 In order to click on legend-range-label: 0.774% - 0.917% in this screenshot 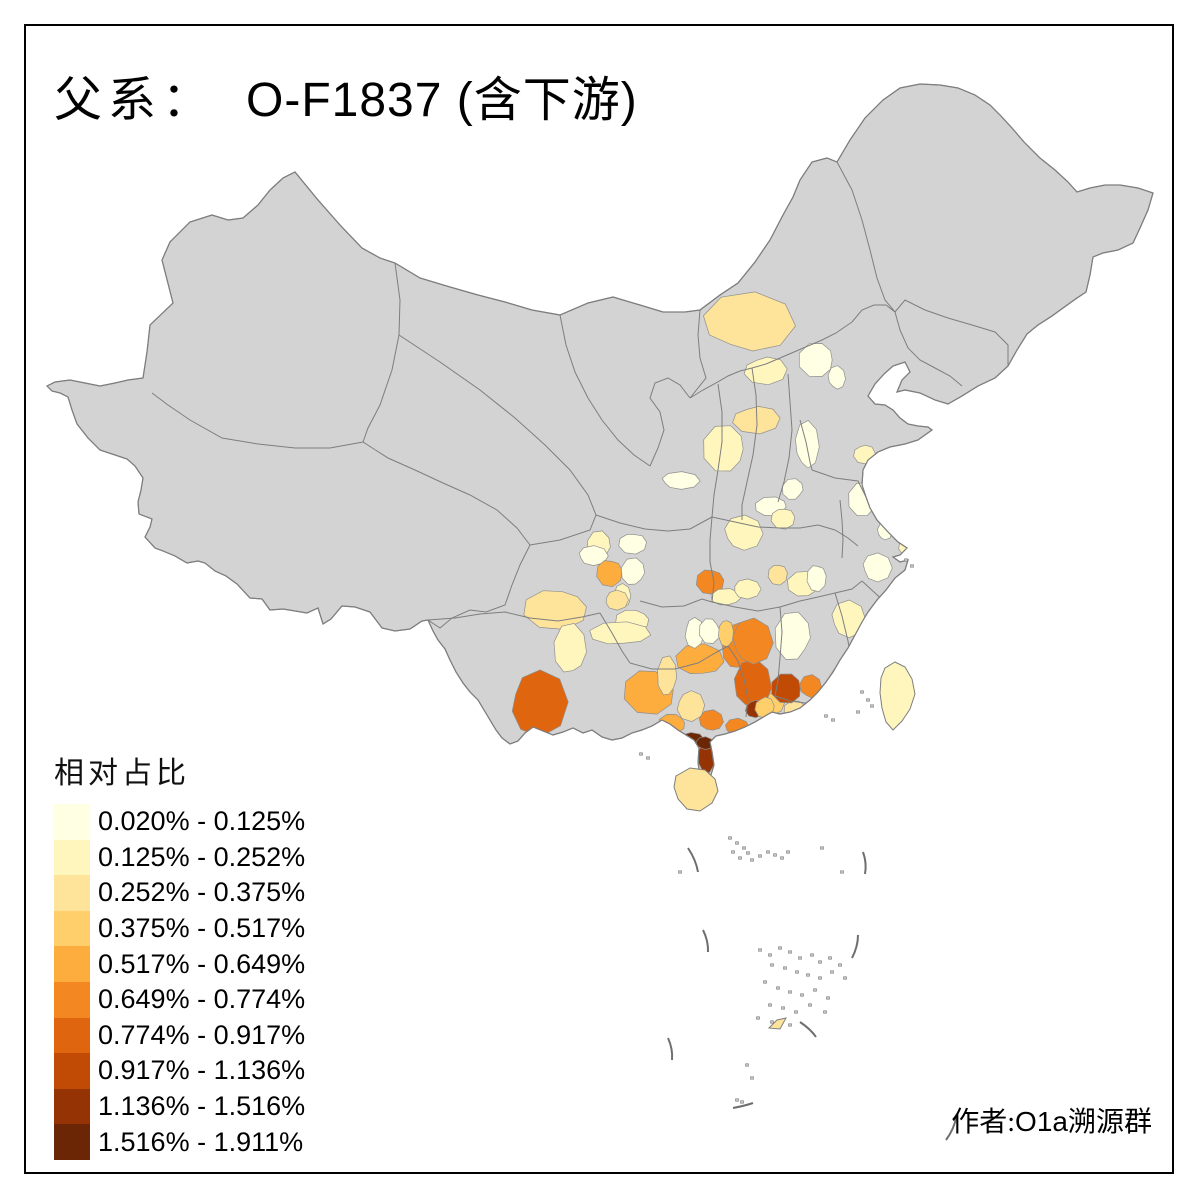, I will do `click(202, 1034)`.